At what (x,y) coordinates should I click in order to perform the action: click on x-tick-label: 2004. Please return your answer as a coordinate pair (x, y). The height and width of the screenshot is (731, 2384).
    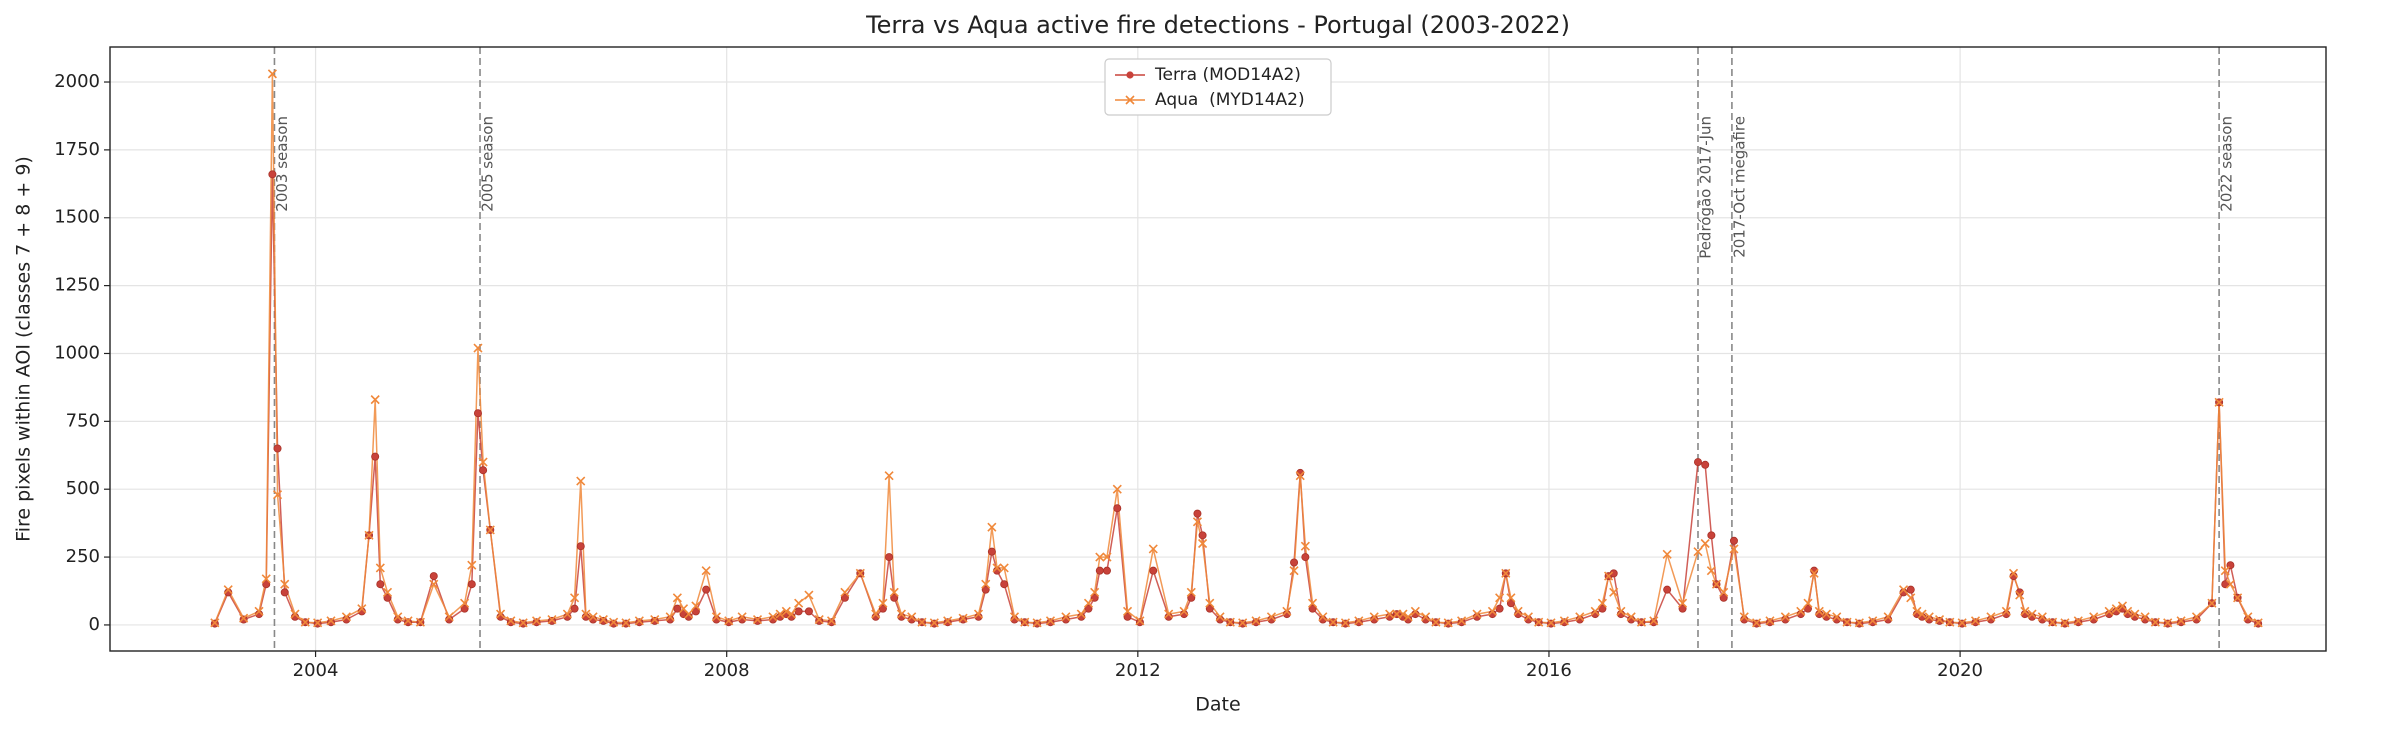
    Looking at the image, I should click on (316, 670).